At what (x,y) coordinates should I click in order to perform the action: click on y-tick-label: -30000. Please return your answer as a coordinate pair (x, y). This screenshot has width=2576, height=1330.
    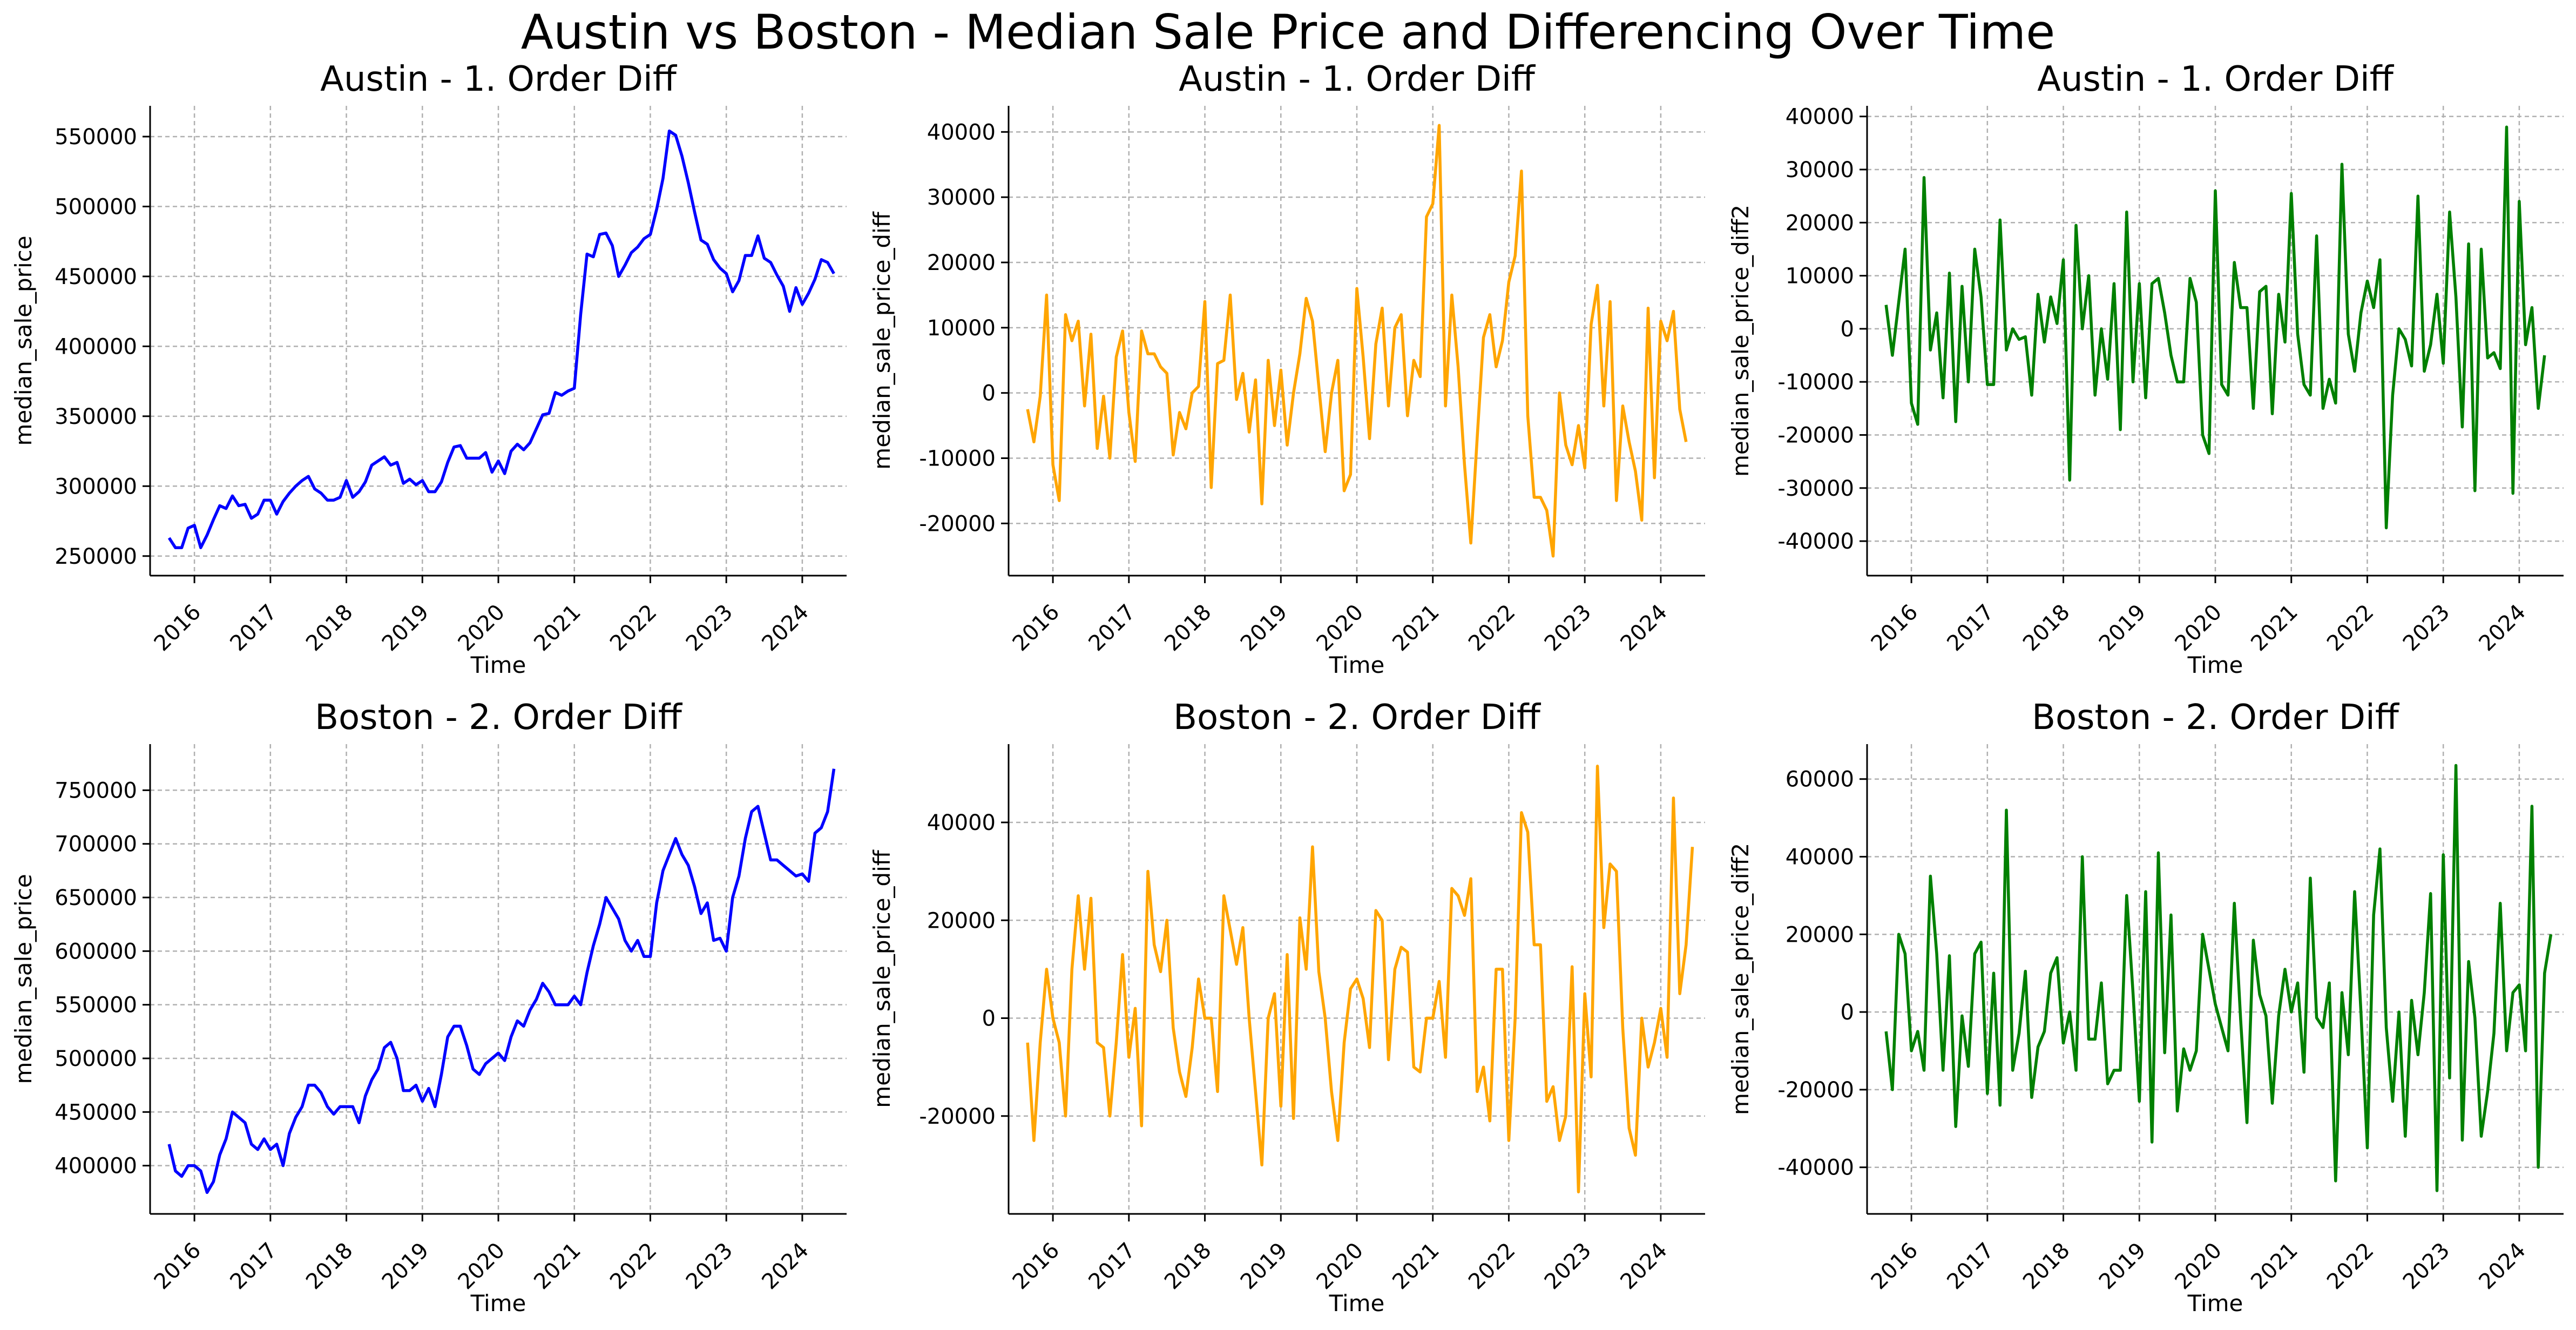
    Looking at the image, I should click on (1815, 489).